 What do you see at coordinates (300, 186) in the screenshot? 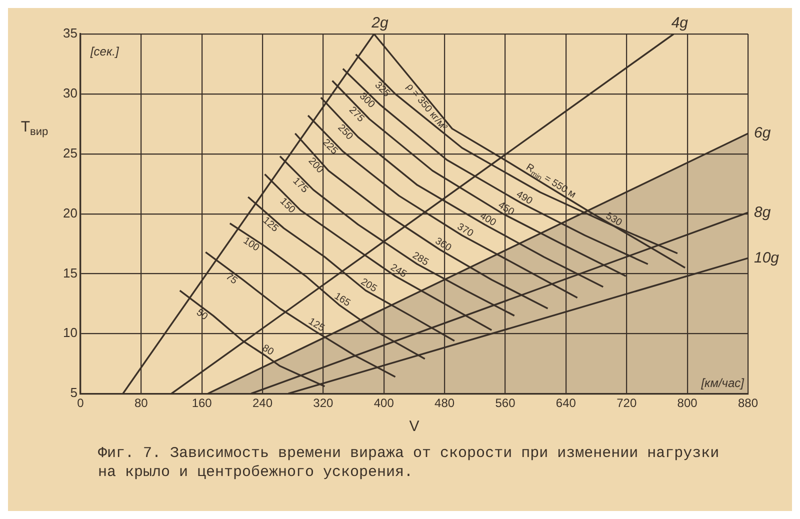
I see `text: 175` at bounding box center [300, 186].